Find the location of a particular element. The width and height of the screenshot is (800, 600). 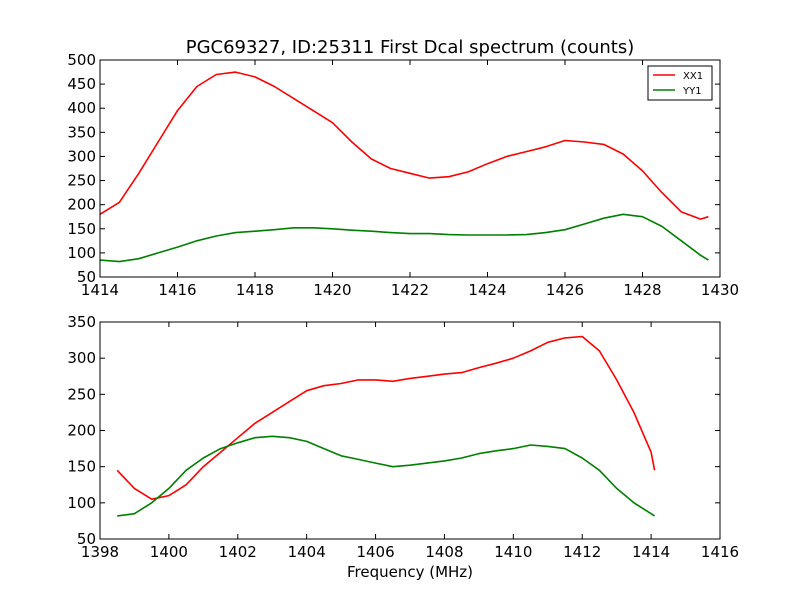

x-tick-label: 1428 is located at coordinates (642, 290).